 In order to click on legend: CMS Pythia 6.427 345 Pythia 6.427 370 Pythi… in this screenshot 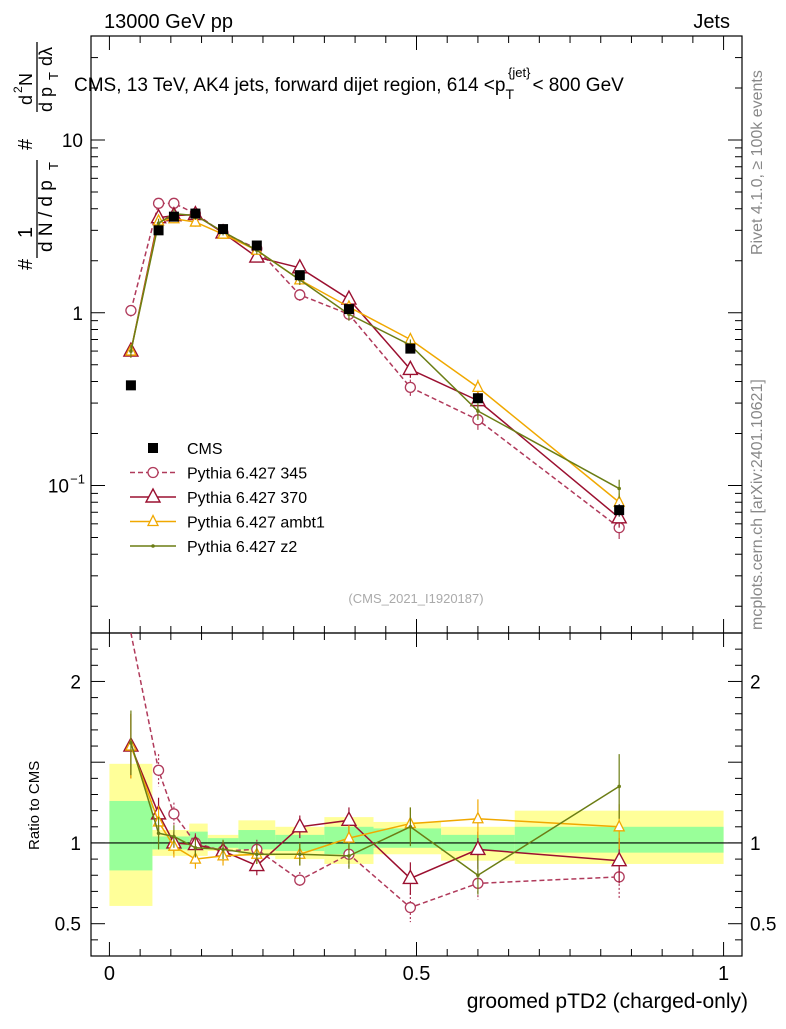, I will do `click(227, 498)`.